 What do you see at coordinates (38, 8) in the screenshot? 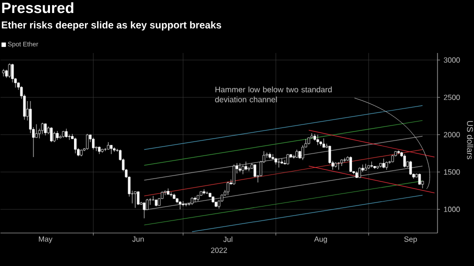
I see `chart-title: Pressured` at bounding box center [38, 8].